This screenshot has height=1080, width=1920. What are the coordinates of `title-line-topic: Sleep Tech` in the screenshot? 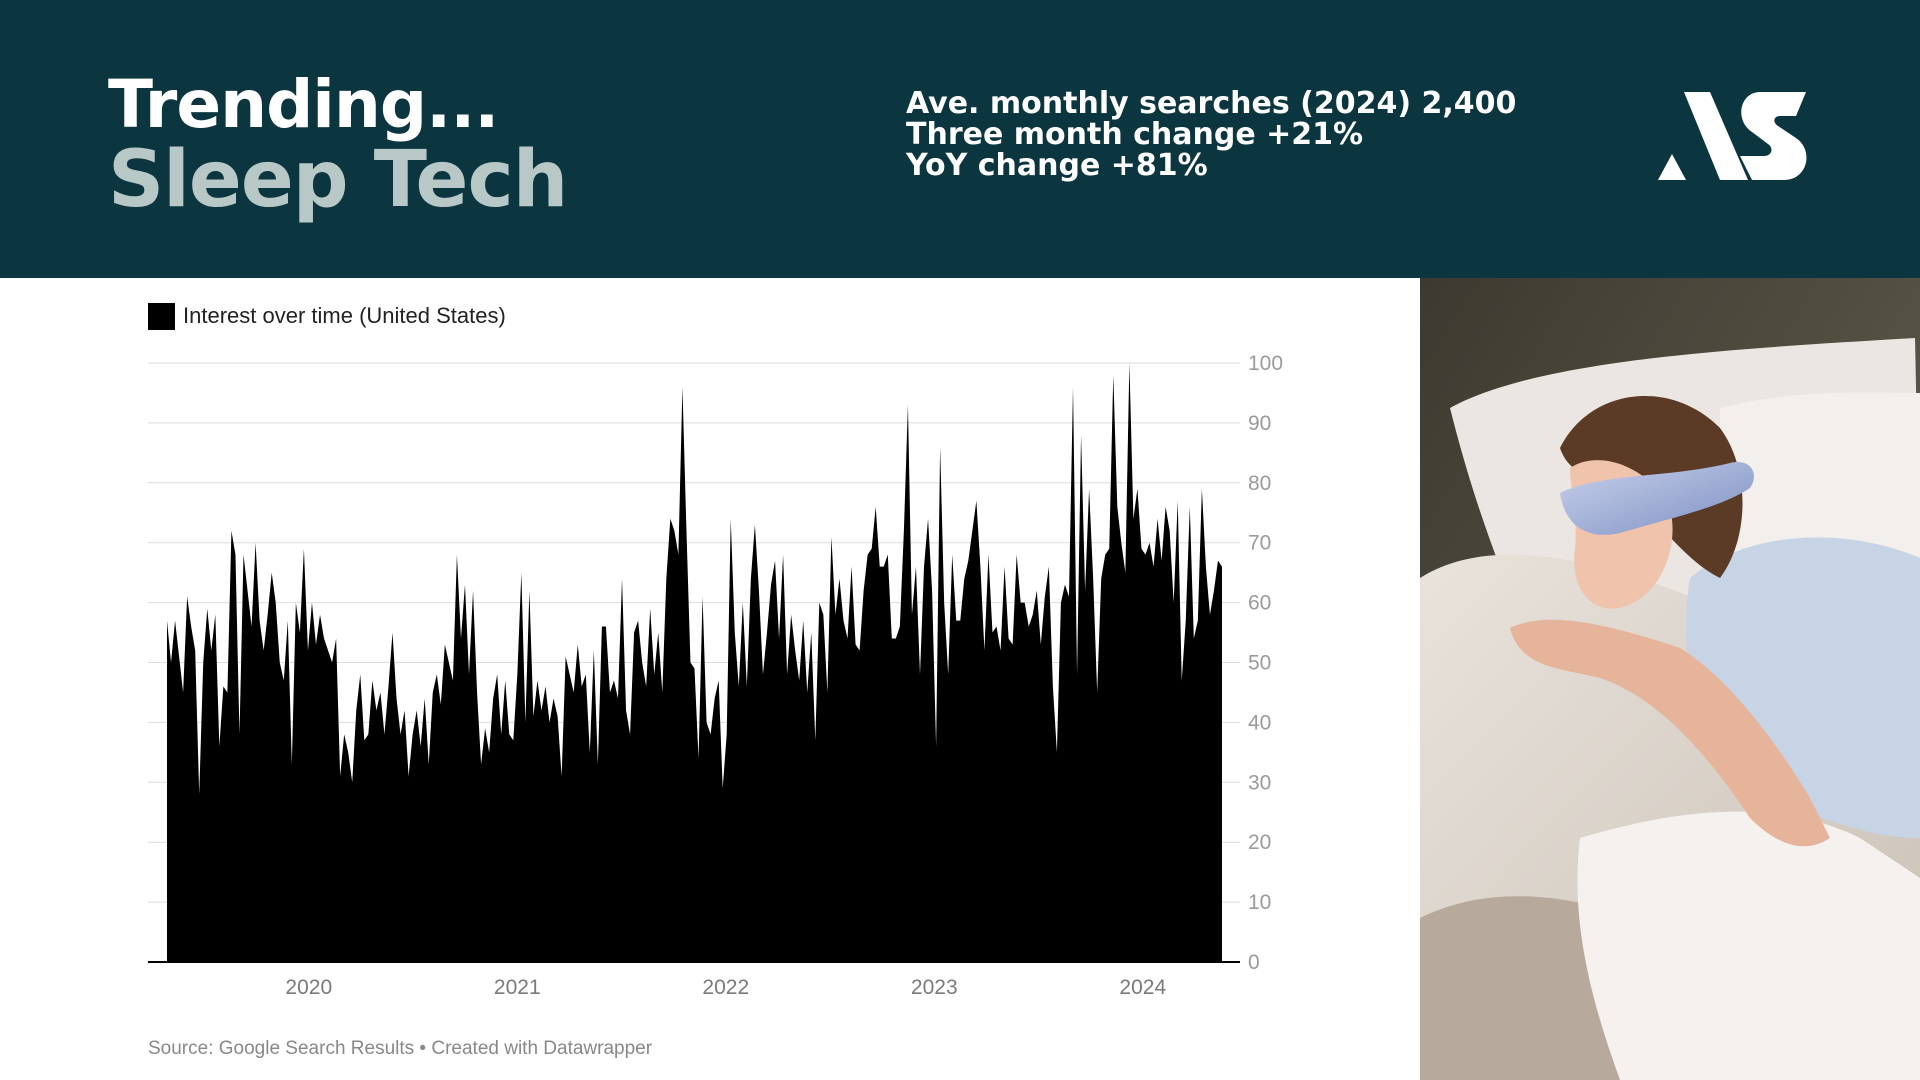 It's located at (338, 180).